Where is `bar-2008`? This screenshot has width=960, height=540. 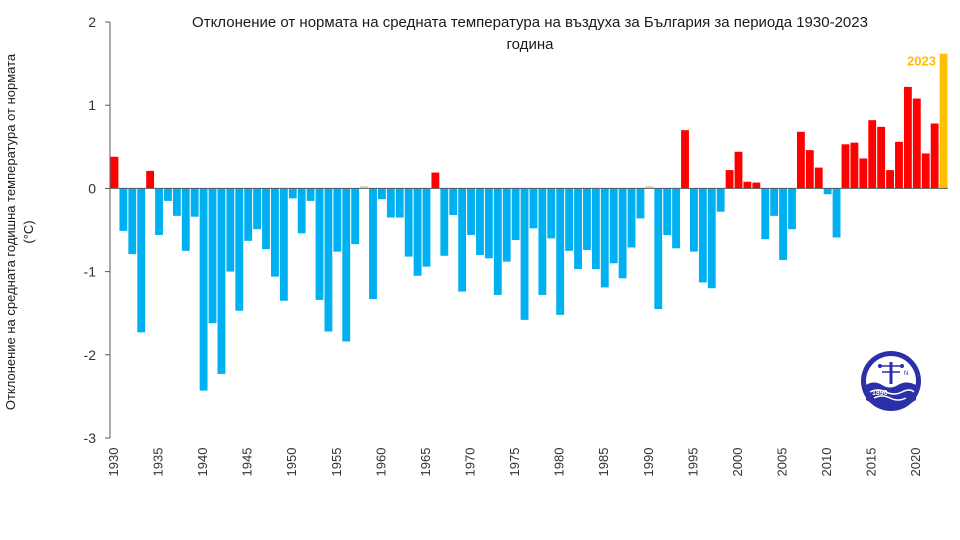
bar-2008 is located at coordinates (809, 169).